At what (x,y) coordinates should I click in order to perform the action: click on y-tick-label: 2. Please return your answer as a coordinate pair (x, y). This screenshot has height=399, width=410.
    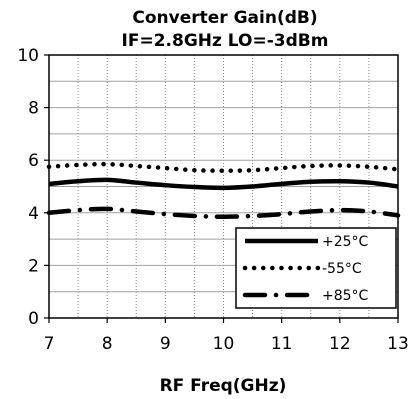
    Looking at the image, I should click on (33, 266).